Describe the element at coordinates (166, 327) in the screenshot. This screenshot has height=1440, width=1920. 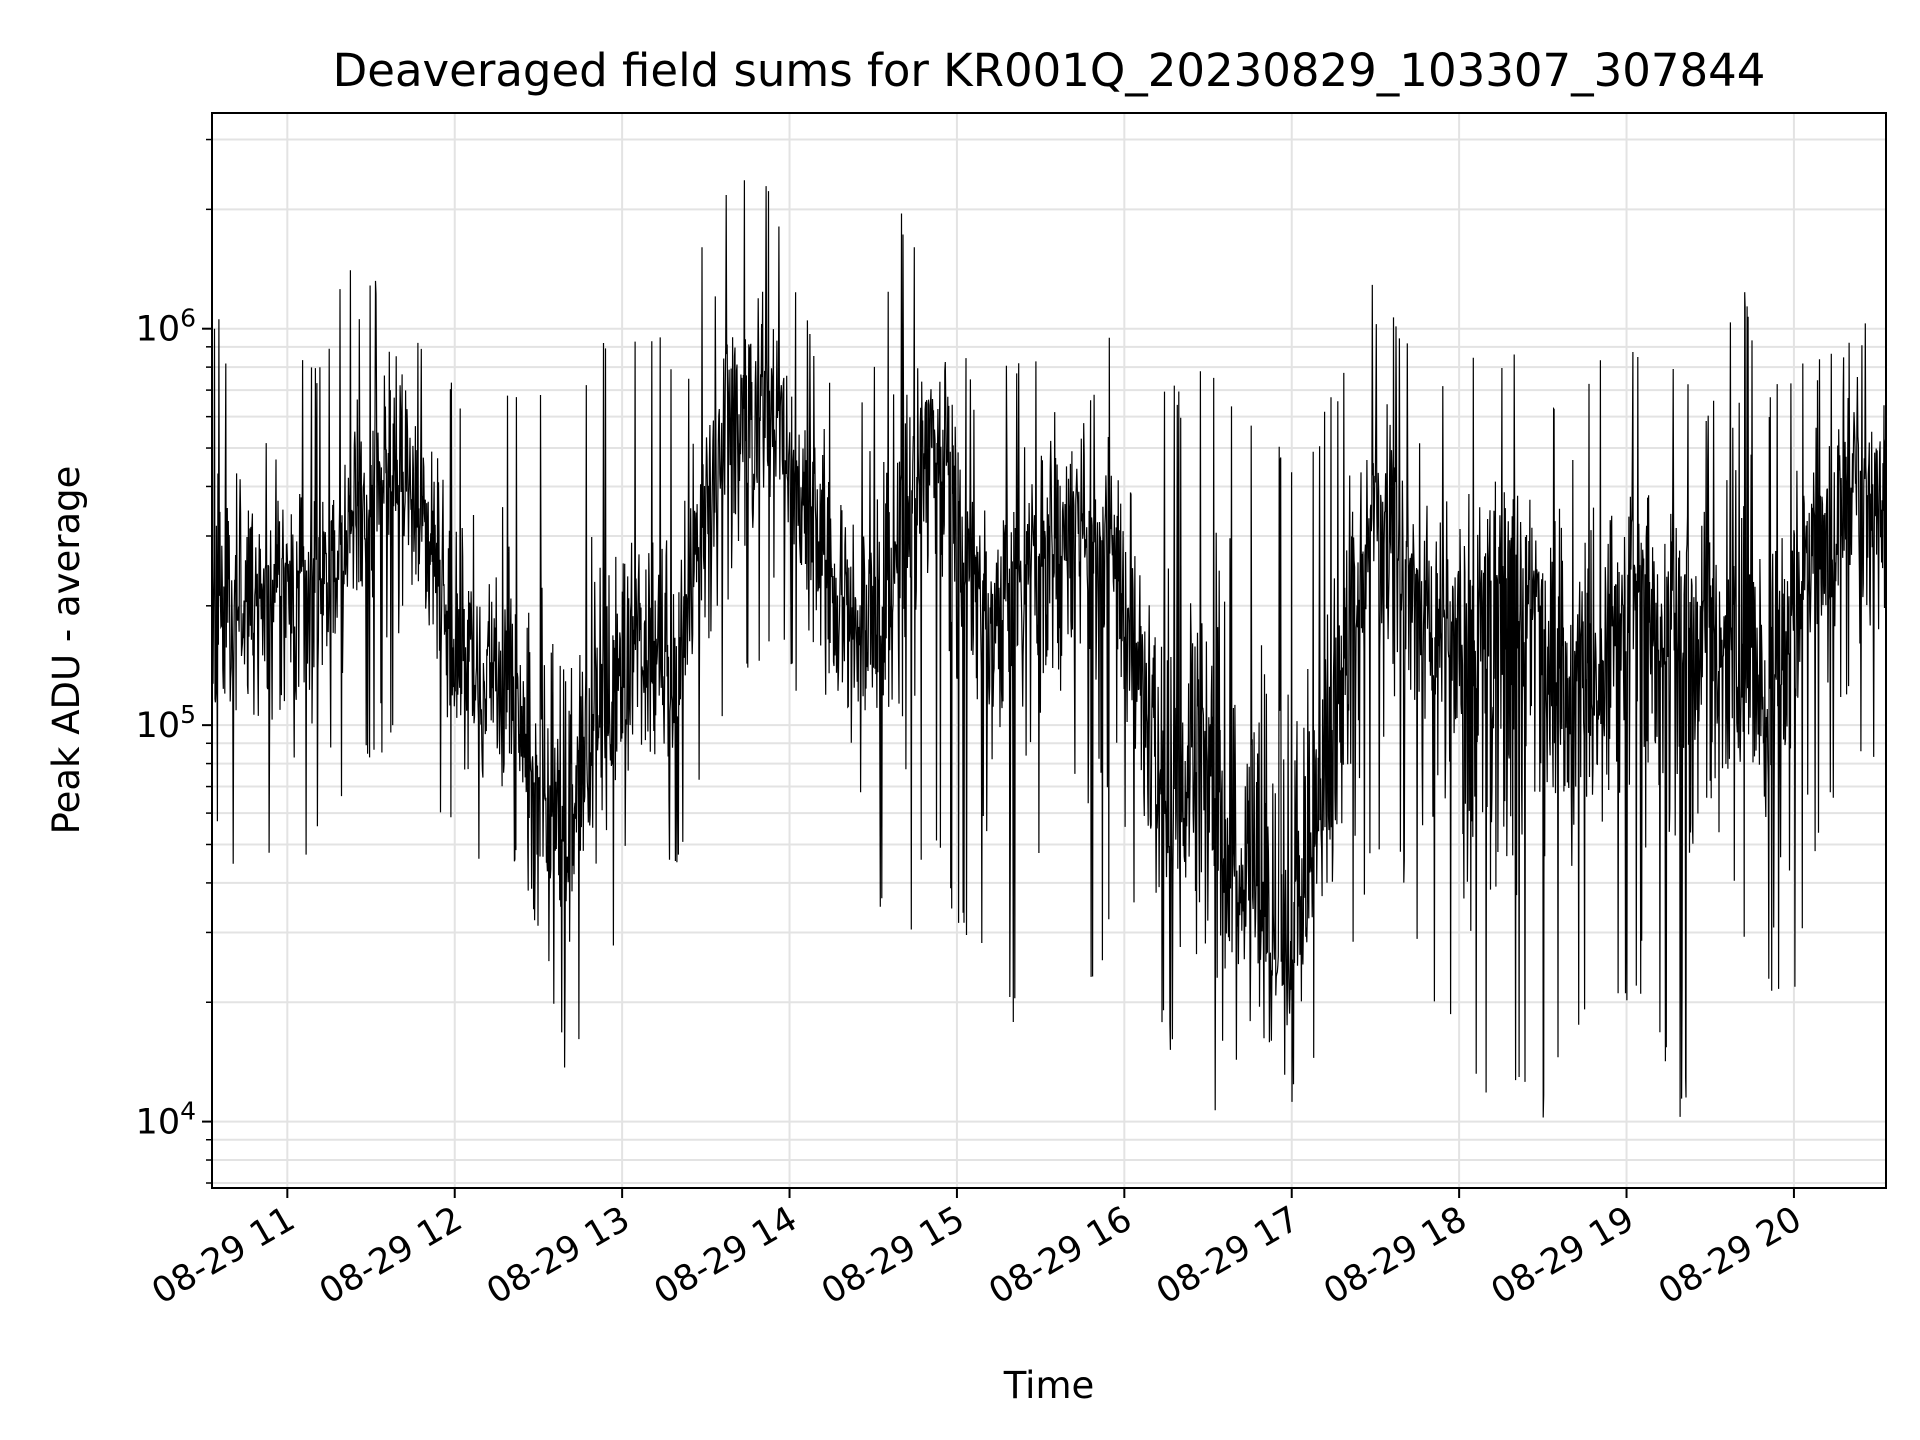
I see `y-tick-label: 10⁶` at that location.